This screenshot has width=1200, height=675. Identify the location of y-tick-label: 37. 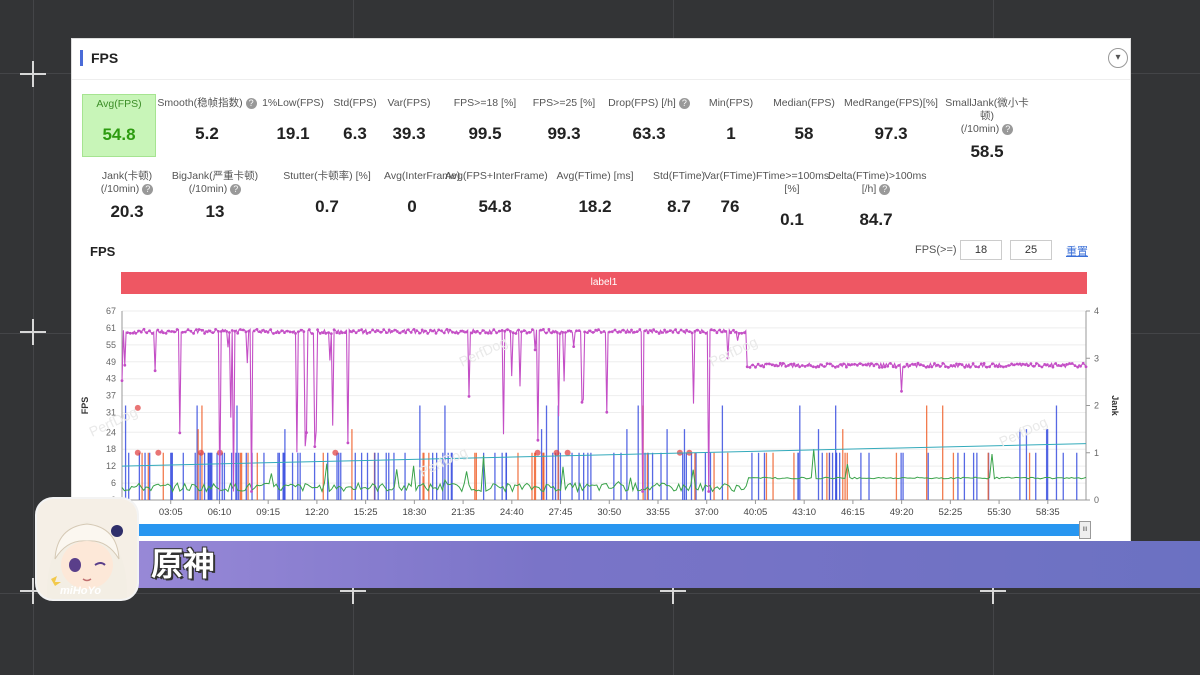
(111, 396).